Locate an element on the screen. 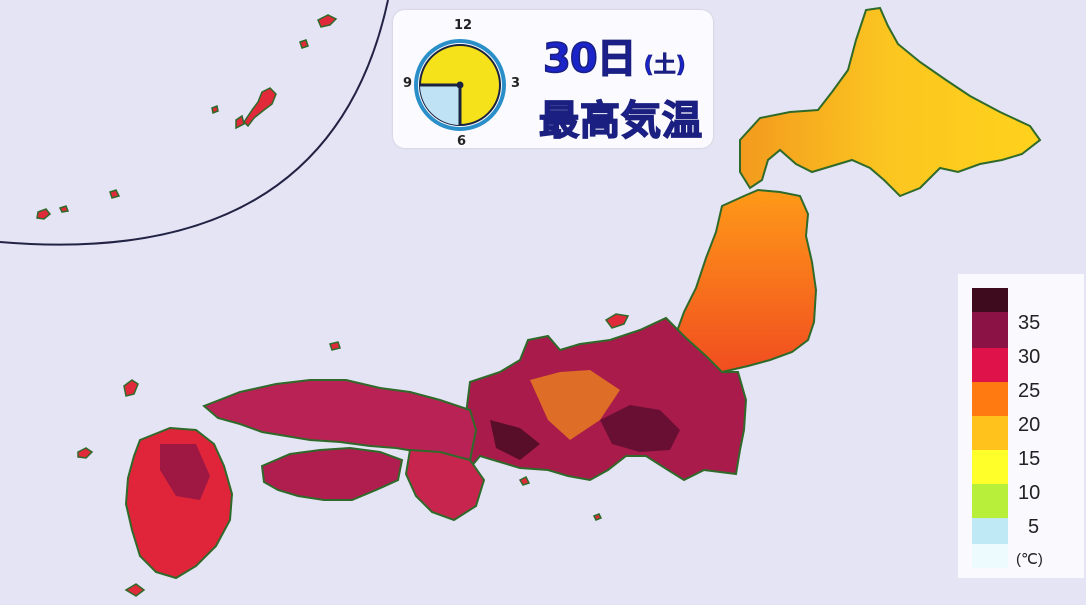 The height and width of the screenshot is (605, 1086). boundary-arc is located at coordinates (194, 123).